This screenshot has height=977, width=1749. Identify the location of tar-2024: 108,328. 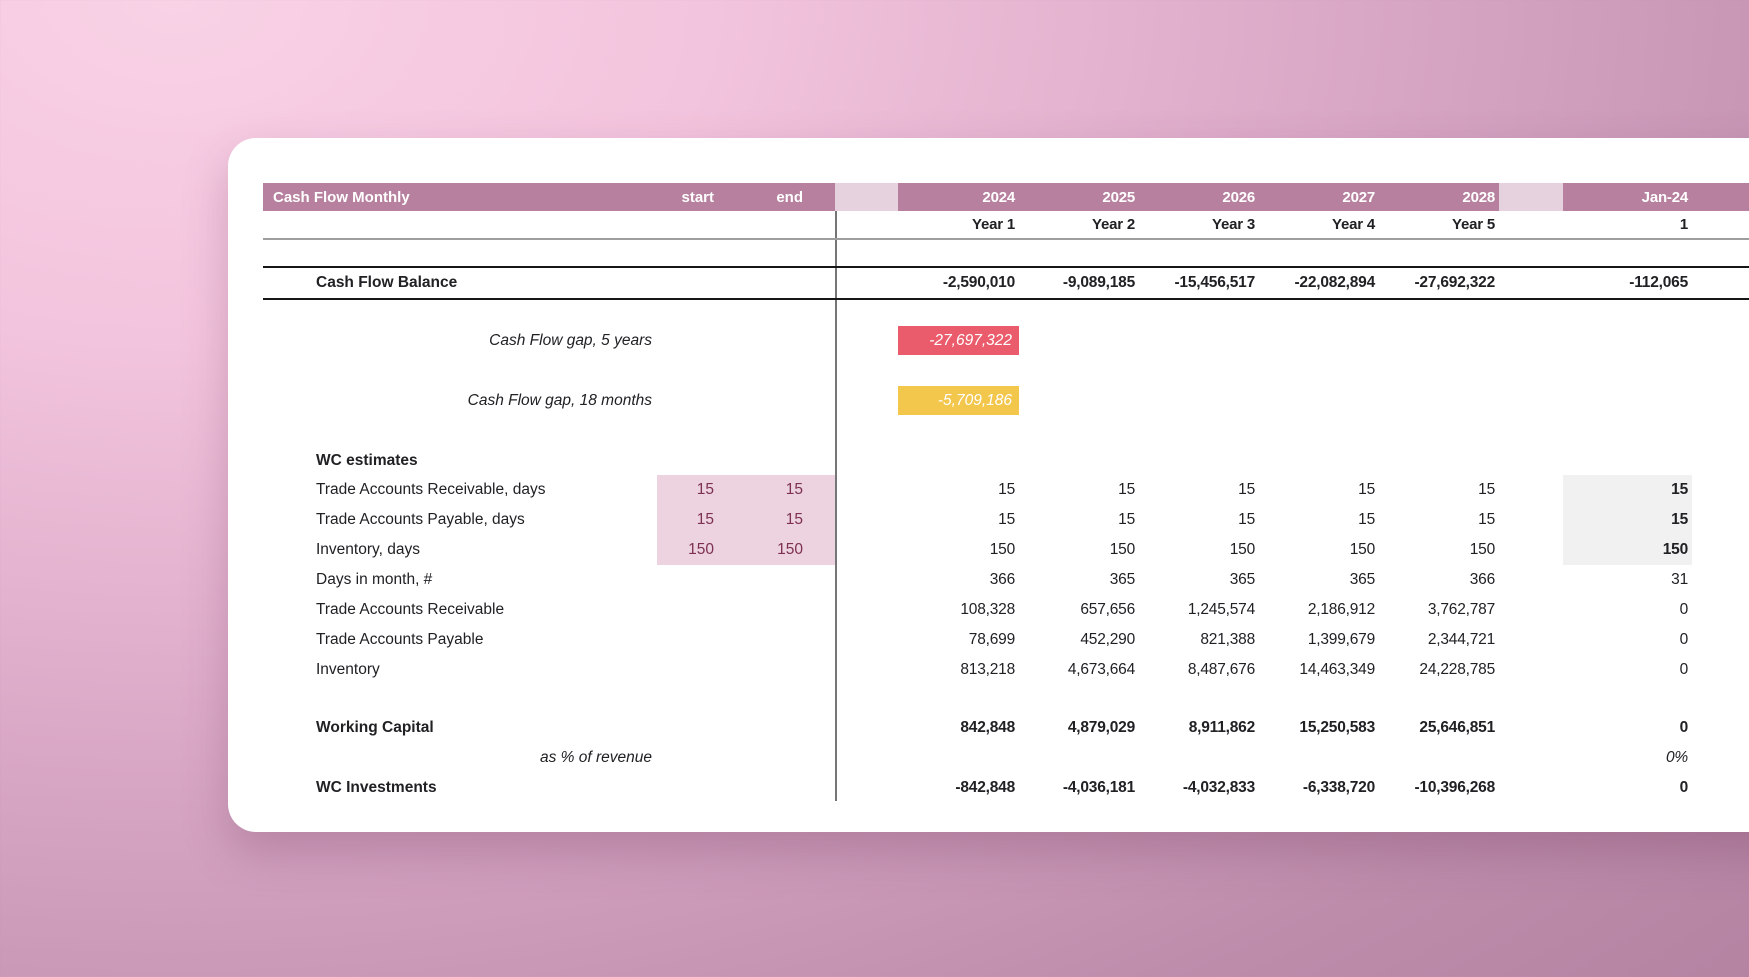
(987, 609).